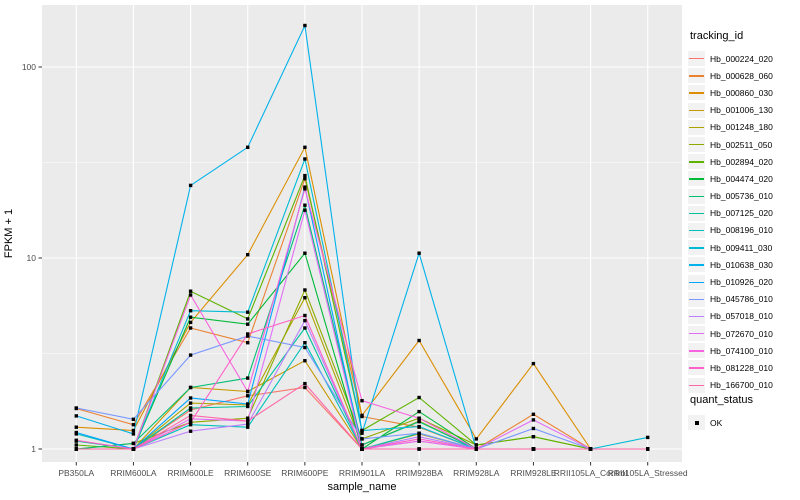  What do you see at coordinates (190, 473) in the screenshot?
I see `x-tick-label: RRIM600LE` at bounding box center [190, 473].